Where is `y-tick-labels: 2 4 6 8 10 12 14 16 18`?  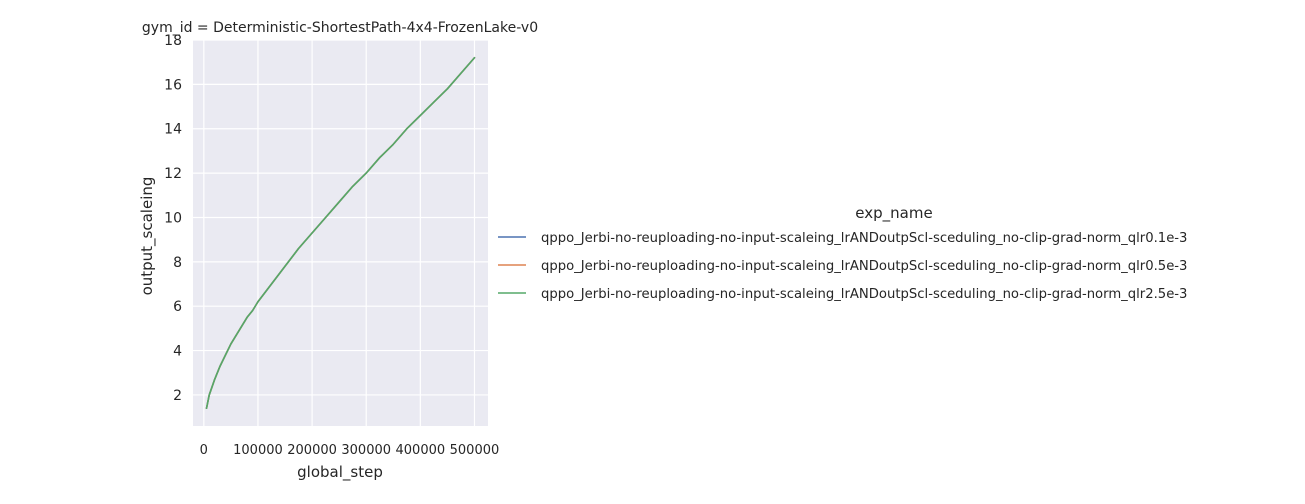
y-tick-labels: 2 4 6 8 10 12 14 16 18 is located at coordinates (173, 218).